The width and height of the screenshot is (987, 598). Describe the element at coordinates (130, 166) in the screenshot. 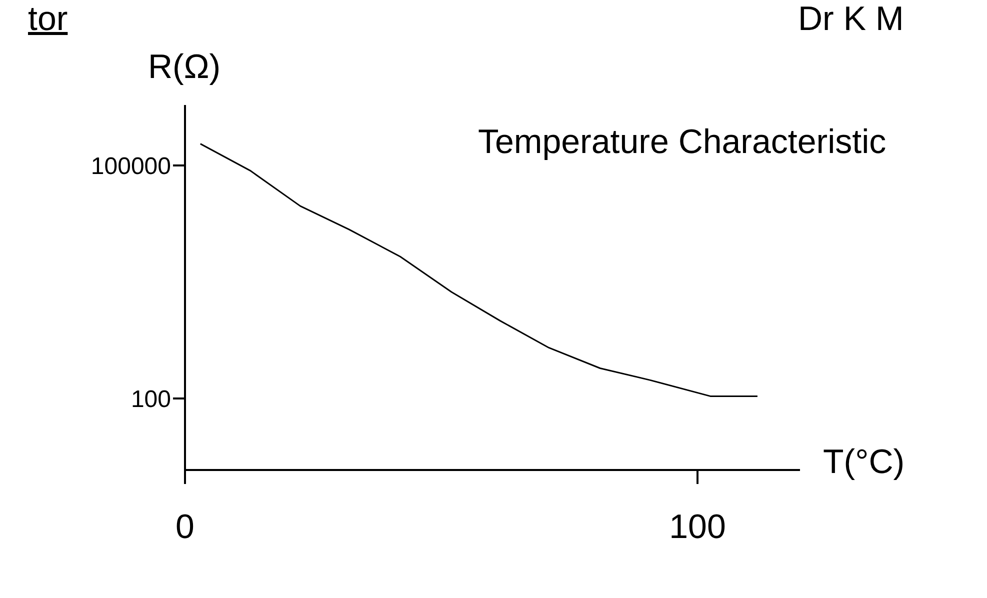

I see `y-tick-label: 100000` at that location.